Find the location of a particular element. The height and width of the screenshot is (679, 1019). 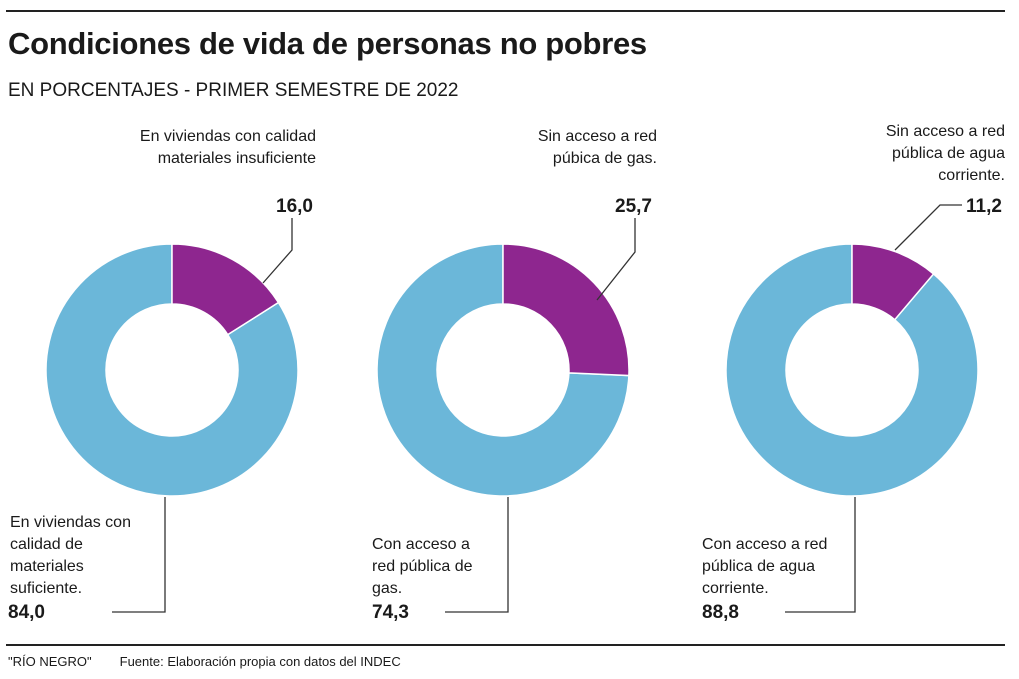

value-insufficient: 16,0 is located at coordinates (294, 206).